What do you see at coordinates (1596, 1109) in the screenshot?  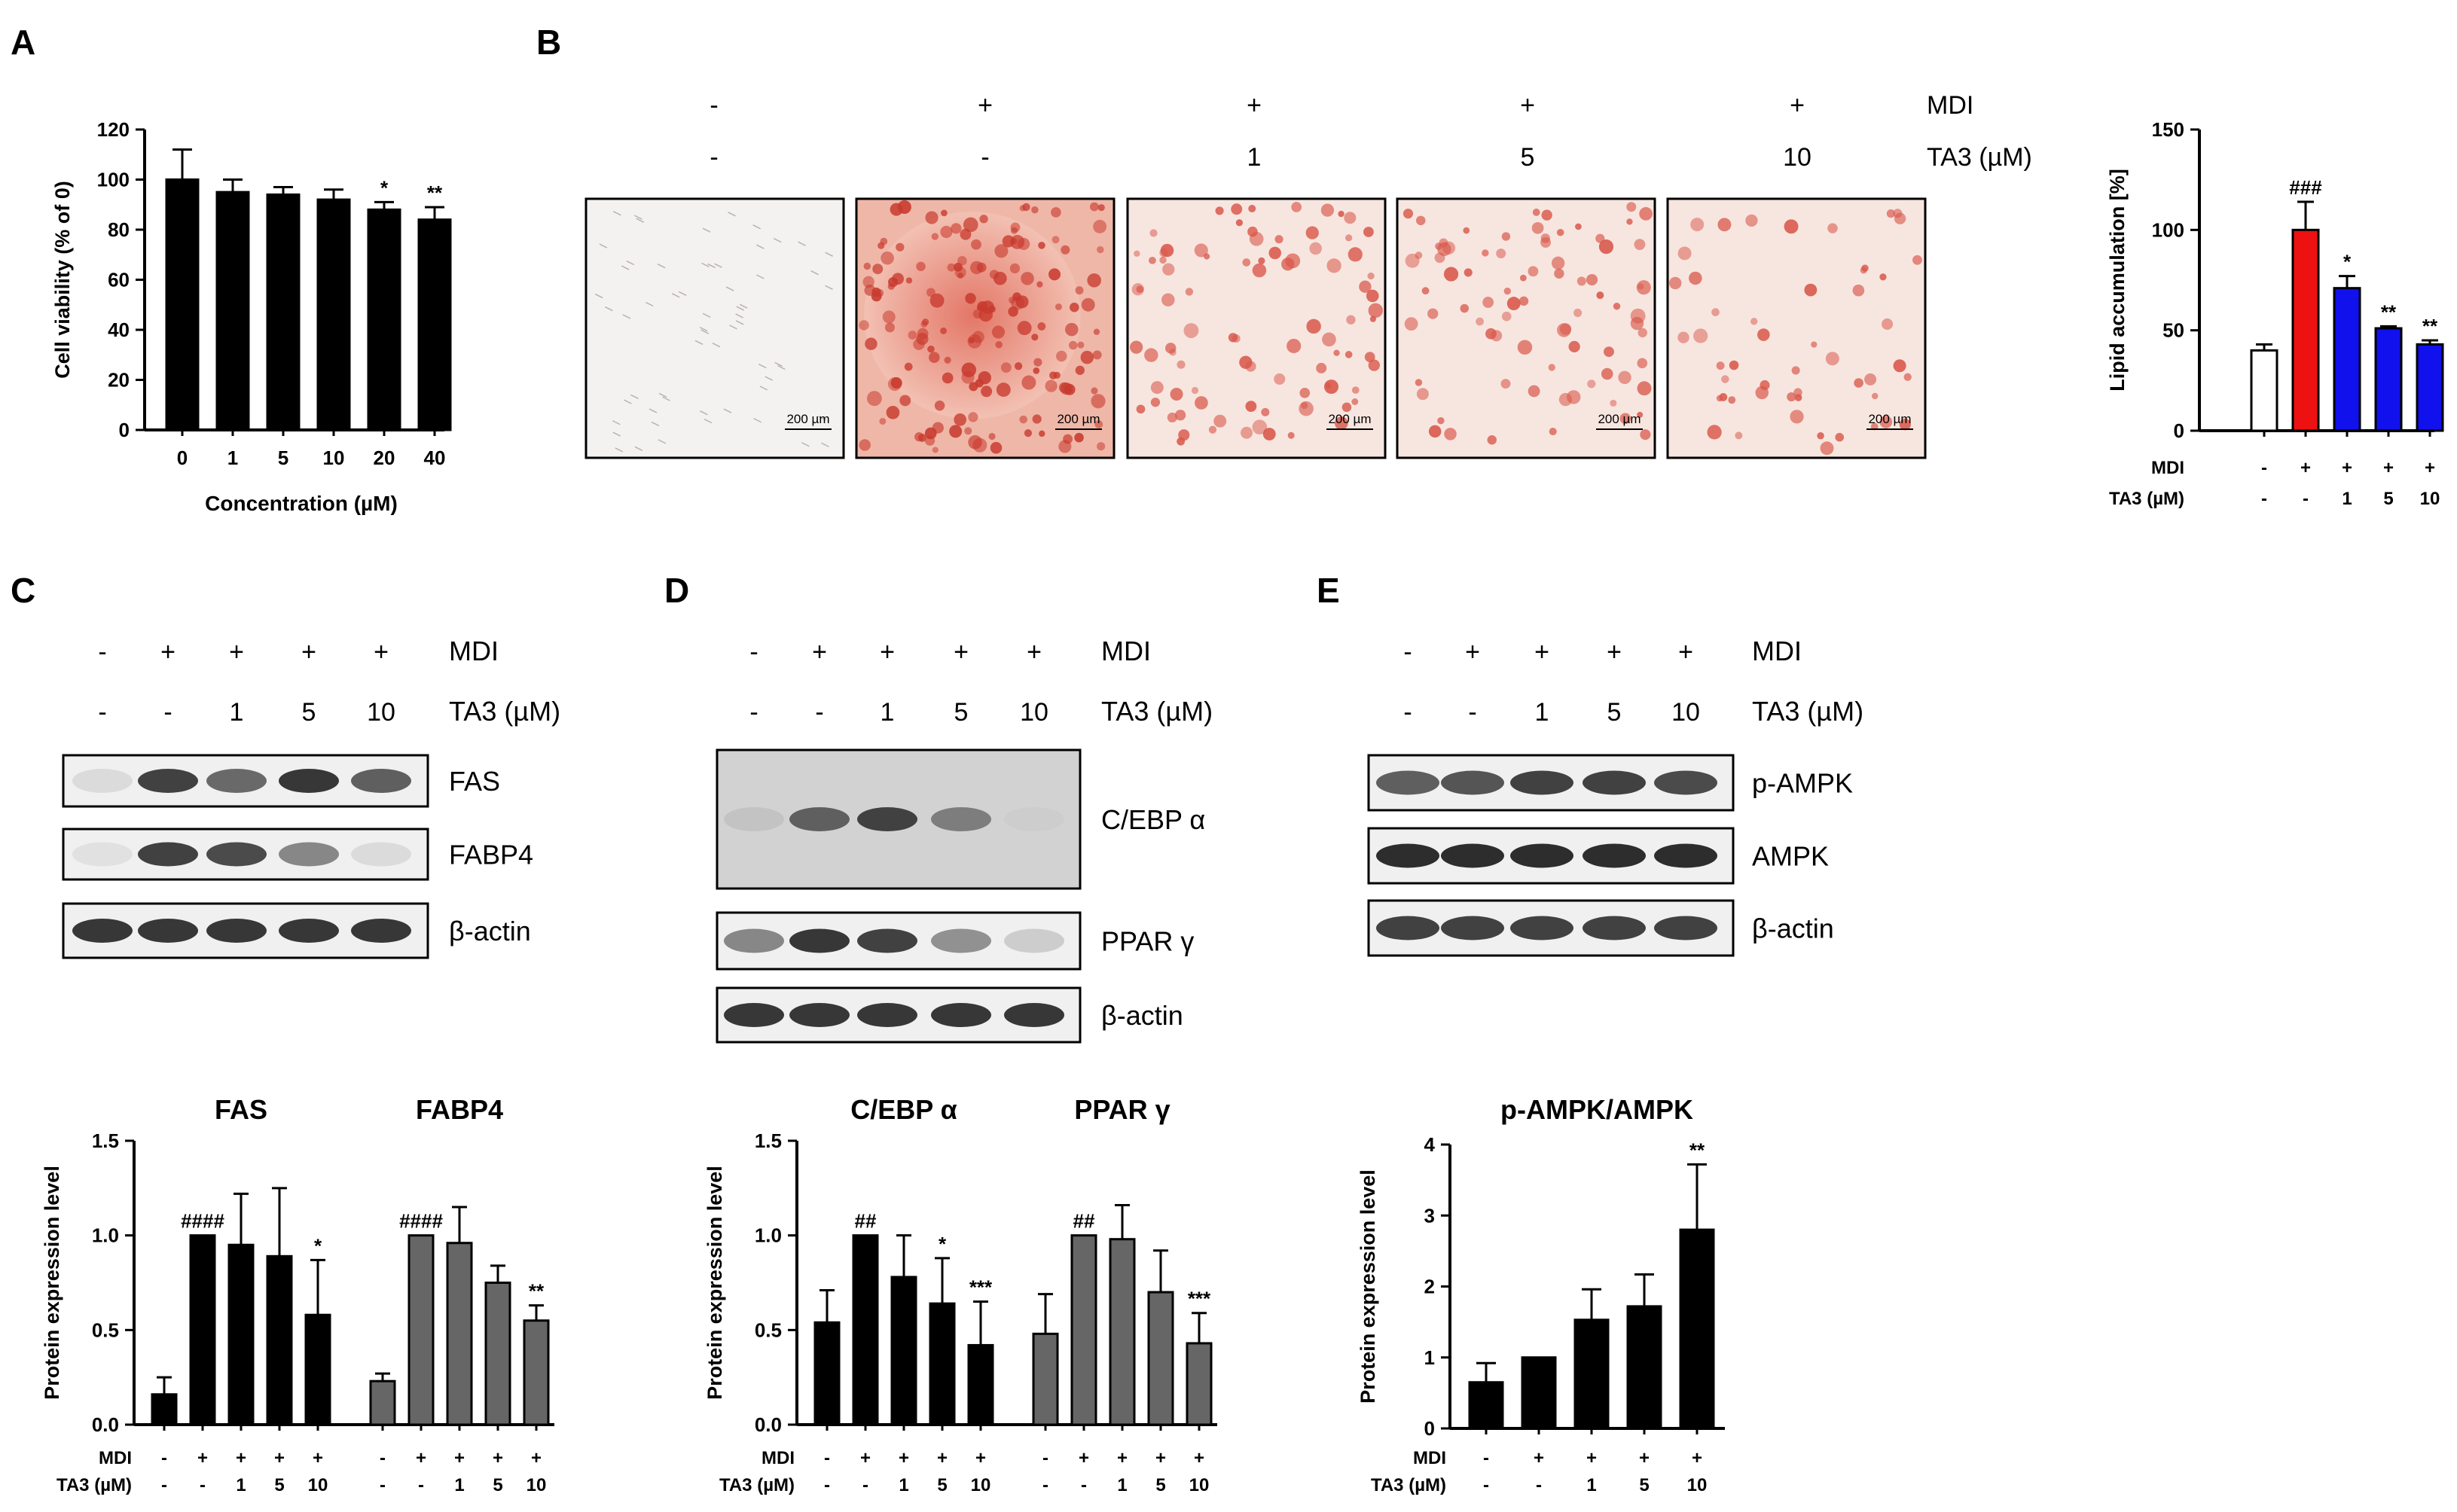 I see `chart-title: p-AMPK/AMPK` at bounding box center [1596, 1109].